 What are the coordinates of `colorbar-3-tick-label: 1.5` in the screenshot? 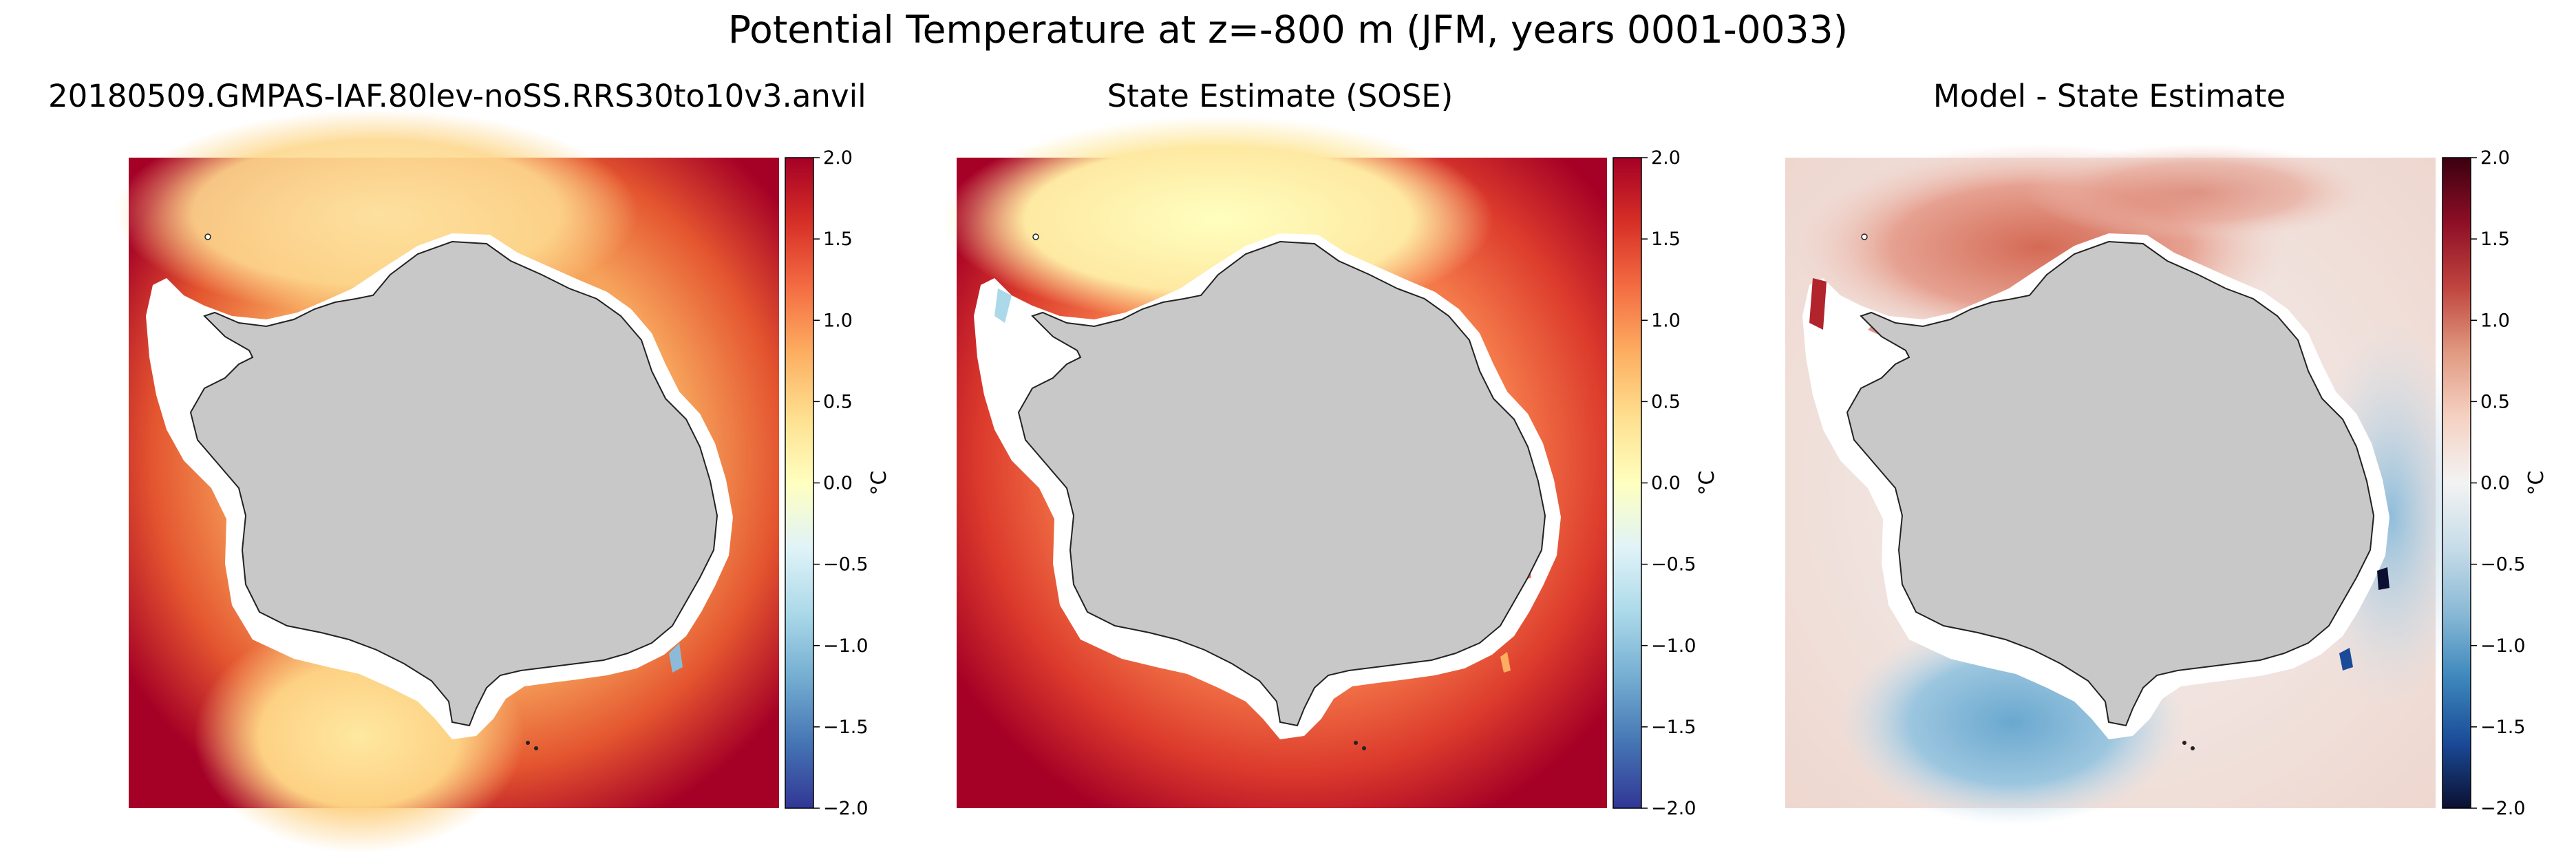 It's located at (2495, 239).